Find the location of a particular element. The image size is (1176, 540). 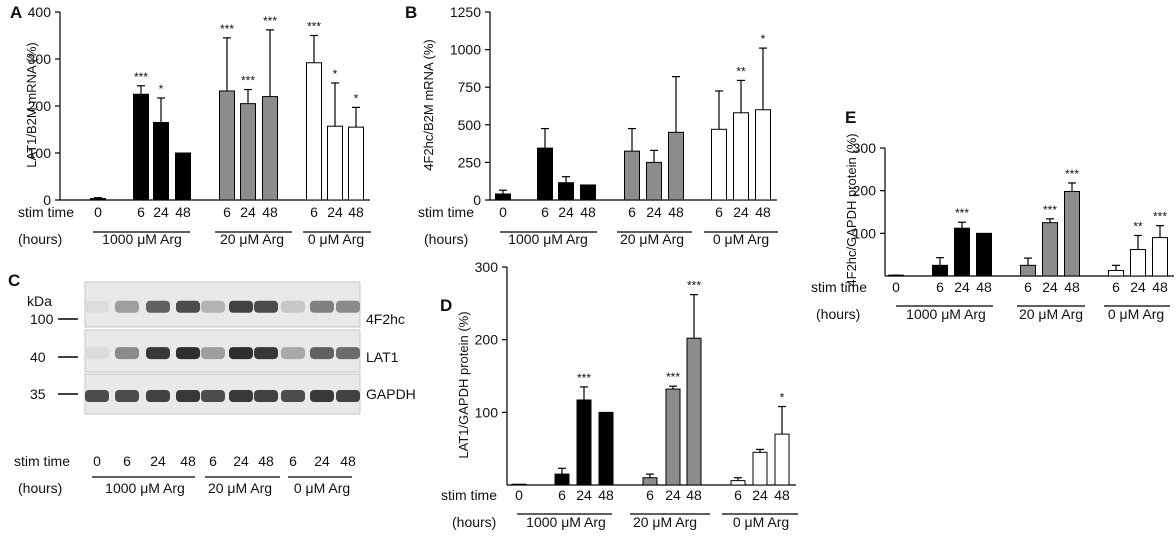

y-axis-label: LAT1/GAPDH protein (%) is located at coordinates (463, 384).